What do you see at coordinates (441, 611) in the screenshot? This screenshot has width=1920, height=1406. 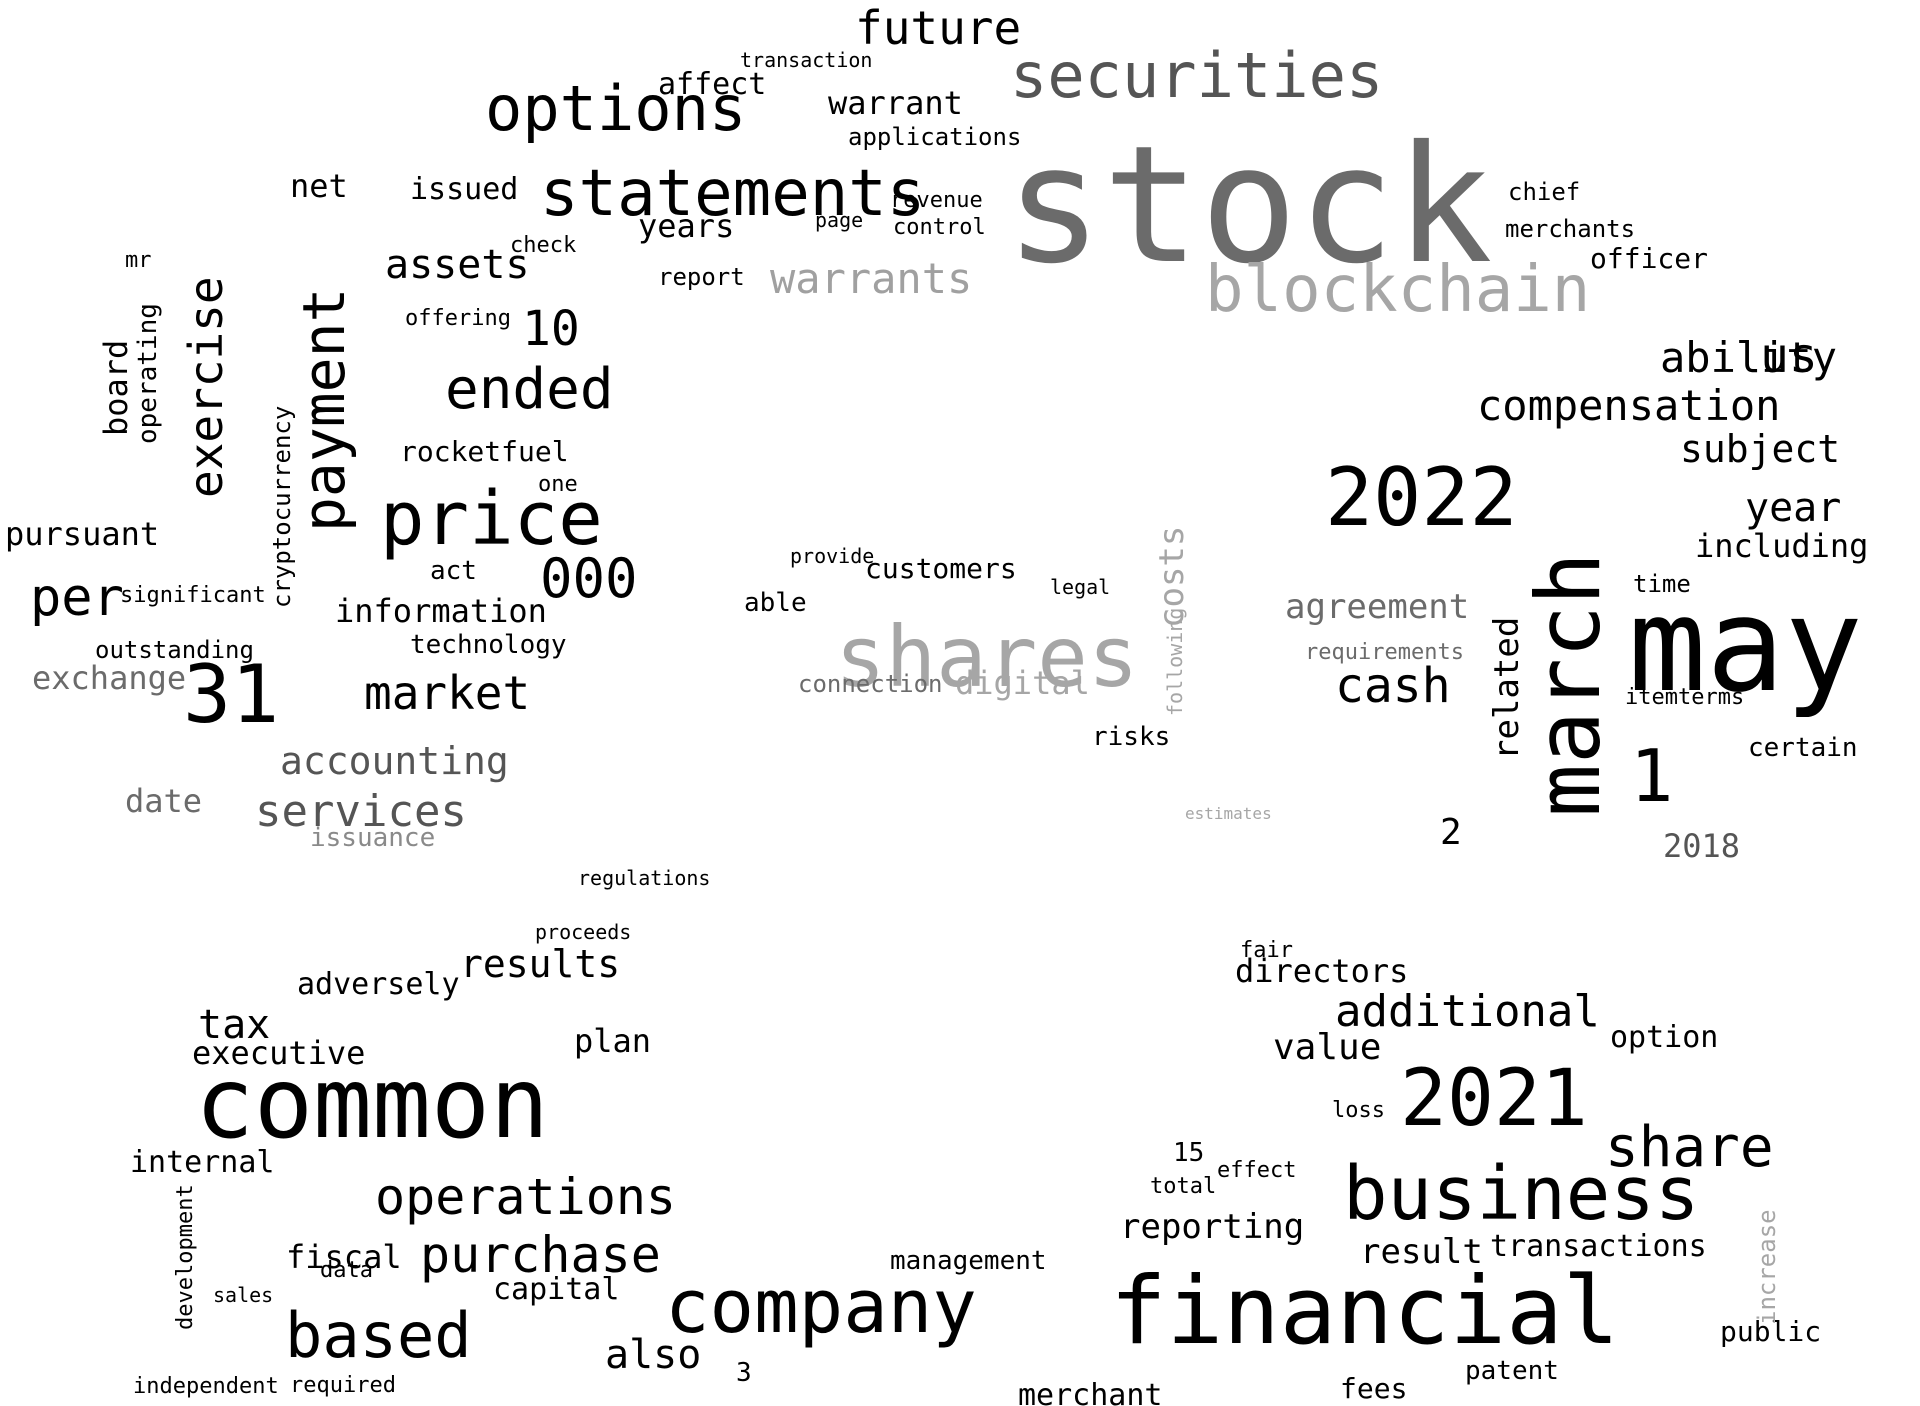 I see `word-information: information` at bounding box center [441, 611].